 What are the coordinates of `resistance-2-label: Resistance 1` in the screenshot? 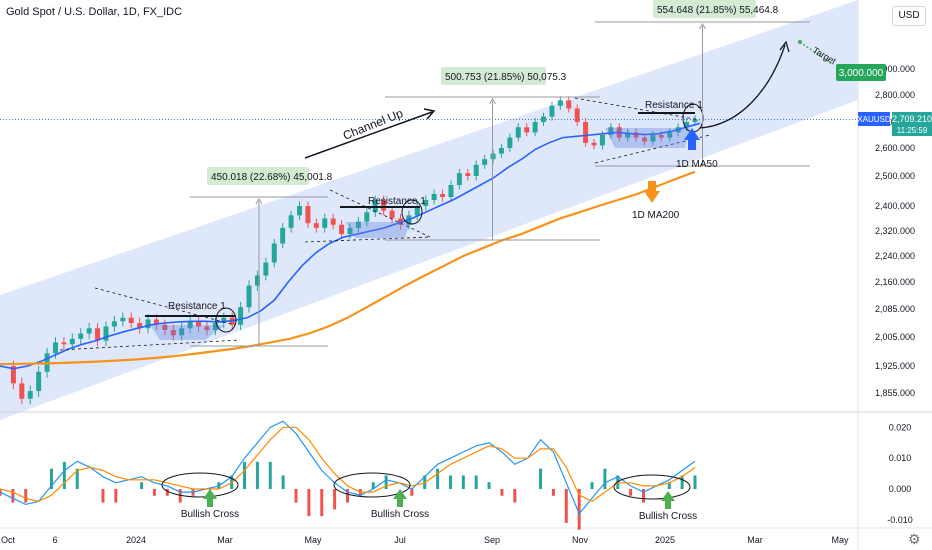 It's located at (397, 201).